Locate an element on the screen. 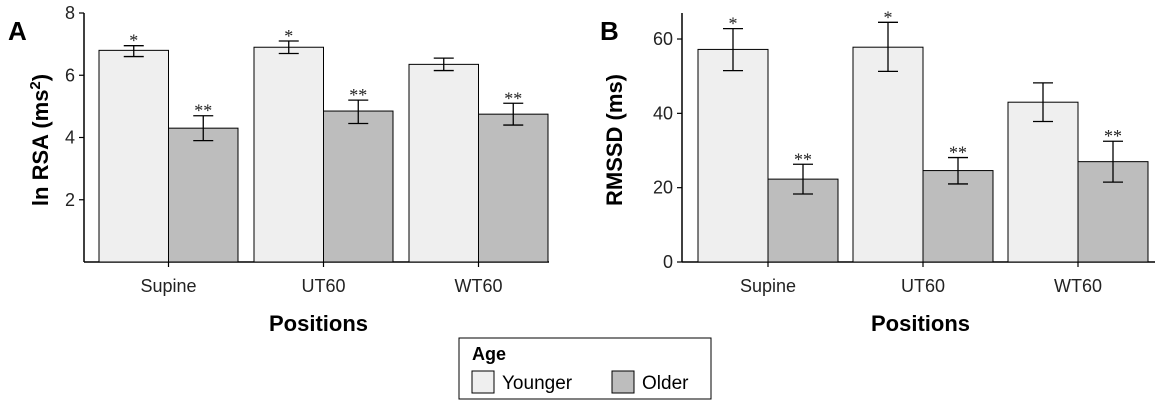 The width and height of the screenshot is (1164, 401). legend-label-younger: Younger is located at coordinates (537, 383).